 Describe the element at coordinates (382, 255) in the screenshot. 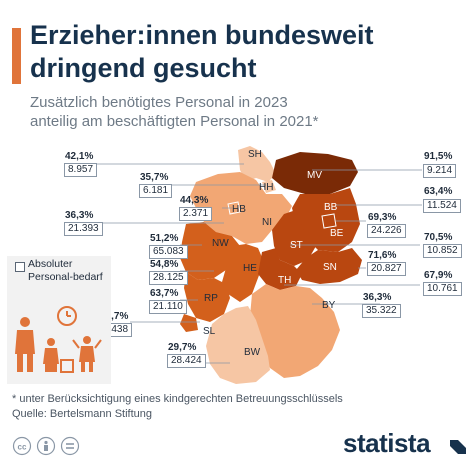

I see `percent-label-SN: 71,6%` at that location.